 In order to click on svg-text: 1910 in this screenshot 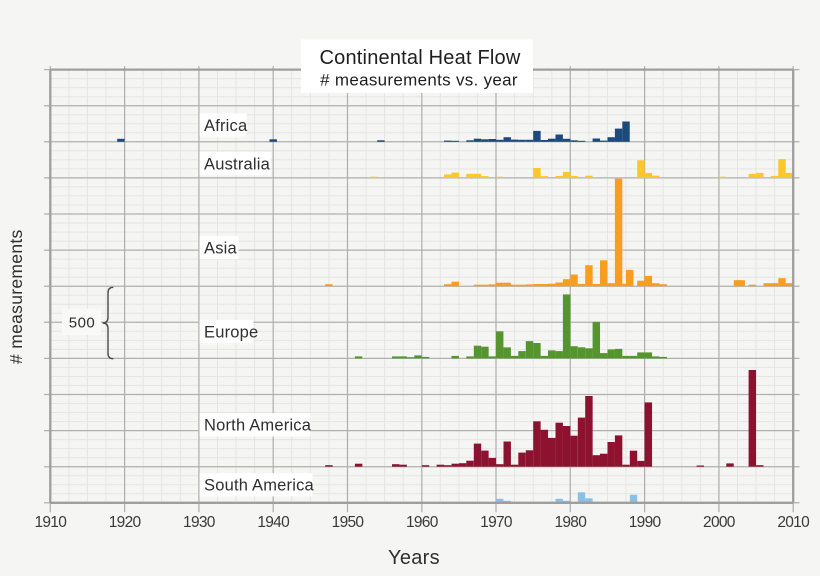, I will do `click(50, 522)`.